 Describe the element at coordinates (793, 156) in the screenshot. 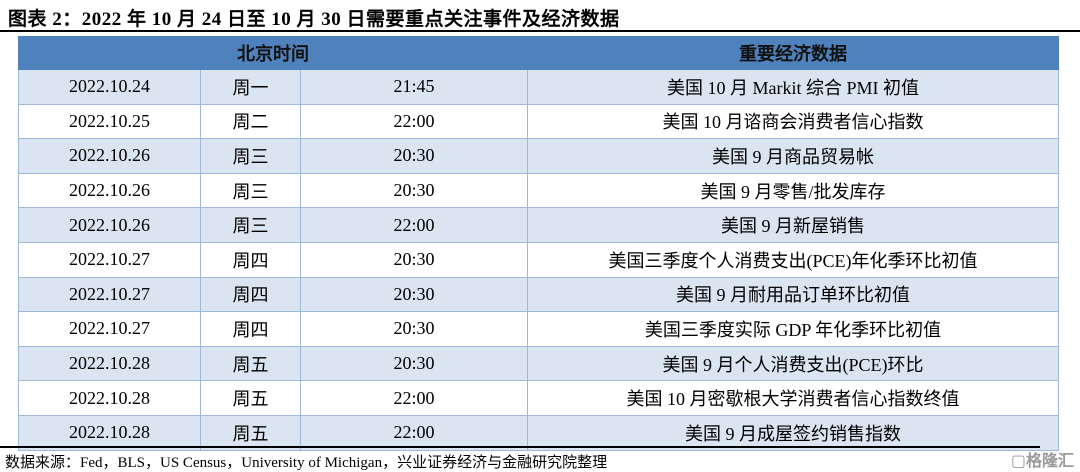

I see `cell-event: 美国 9 月商品贸易帐` at that location.